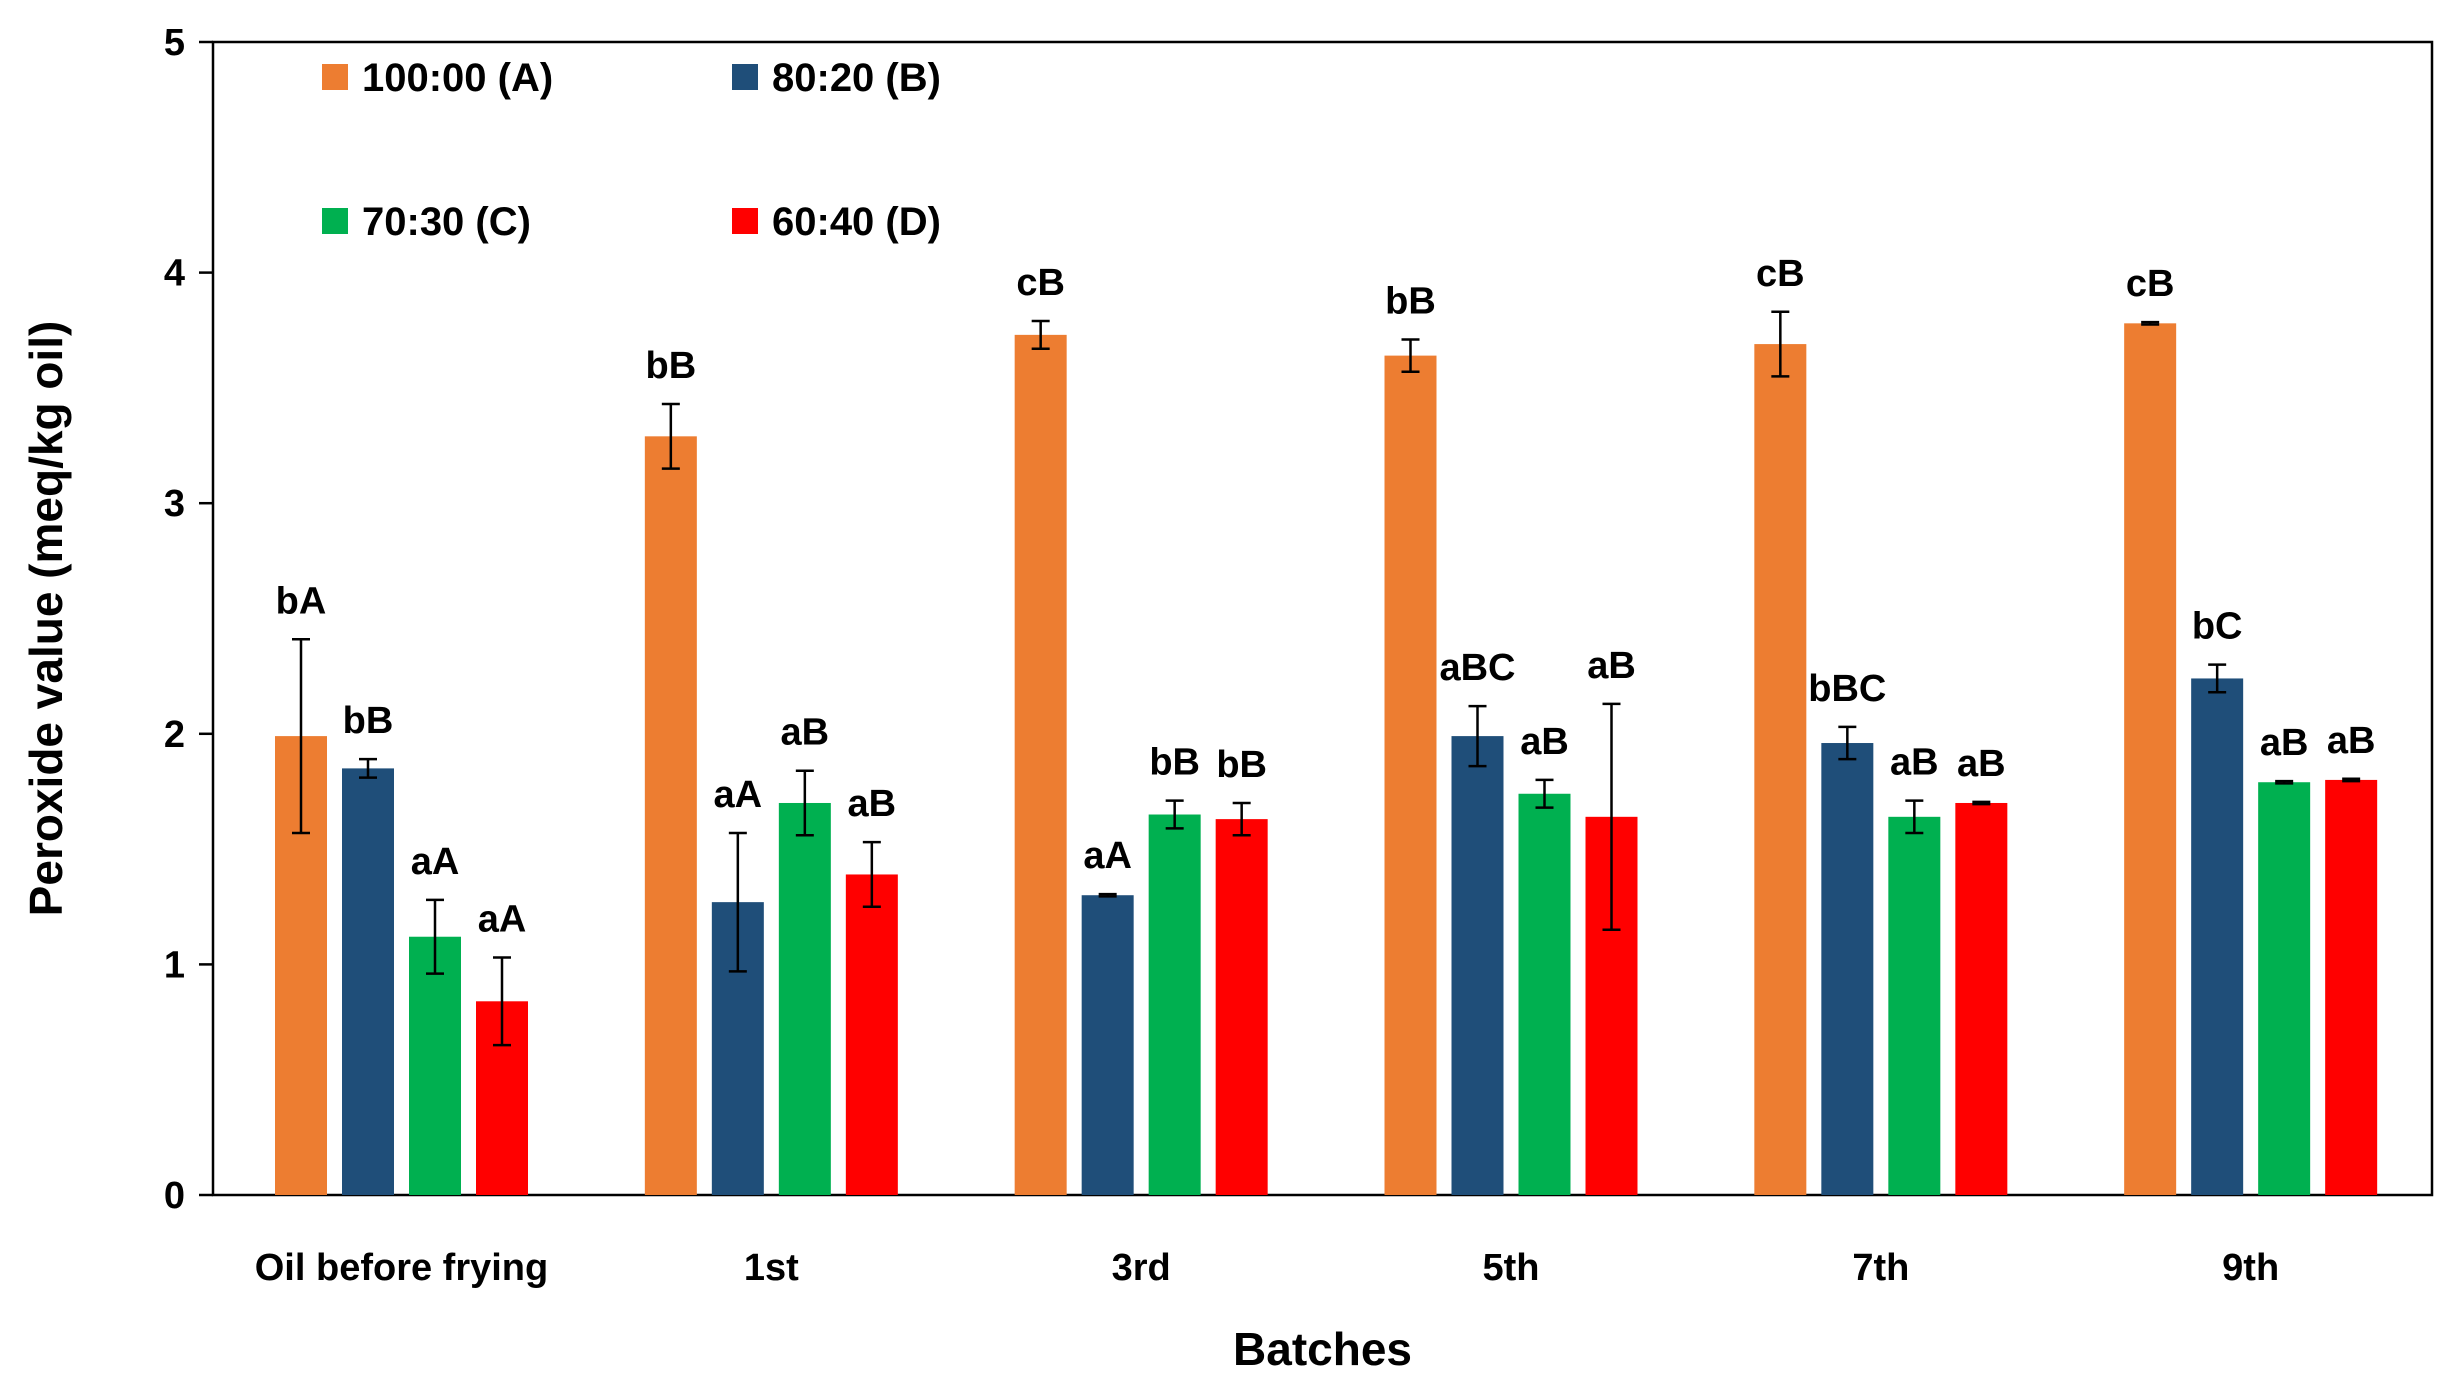  Describe the element at coordinates (2250, 1268) in the screenshot. I see `x-tick-label: 9th` at that location.